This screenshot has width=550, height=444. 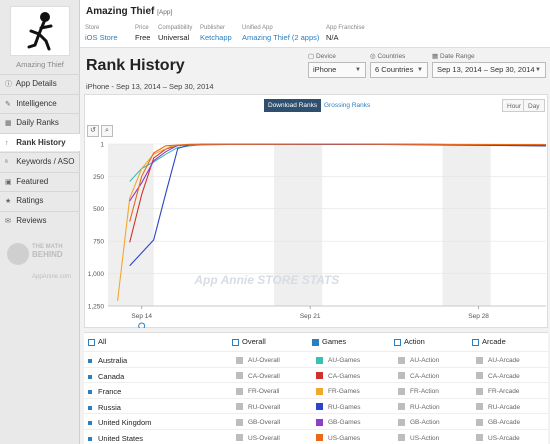 I want to click on sidebar-item-label: Rank History, so click(x=40, y=142).